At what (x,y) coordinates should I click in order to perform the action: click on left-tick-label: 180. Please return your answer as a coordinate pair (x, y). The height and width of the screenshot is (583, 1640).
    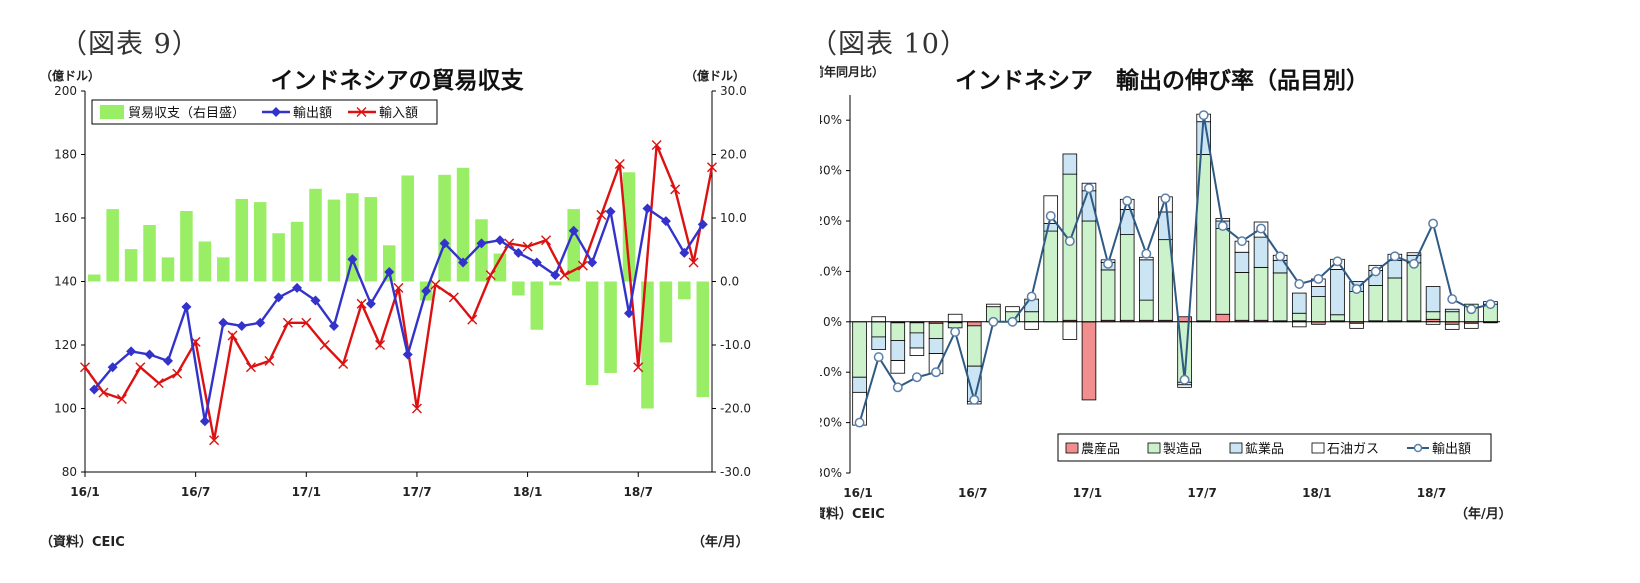
    Looking at the image, I should click on (65, 155).